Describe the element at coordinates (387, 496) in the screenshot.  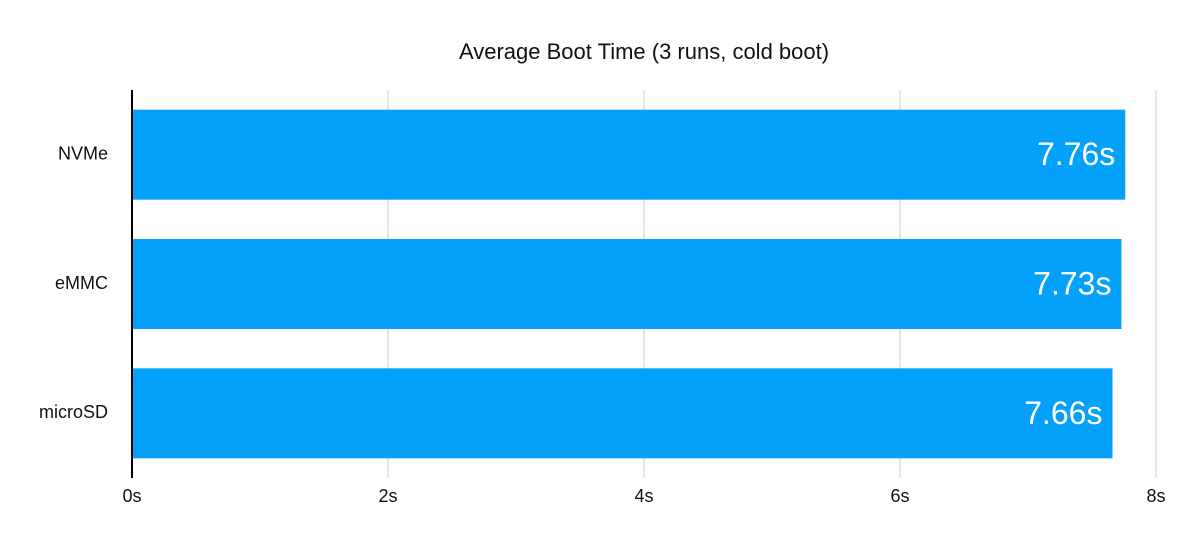
I see `x-tick-label: 2s` at that location.